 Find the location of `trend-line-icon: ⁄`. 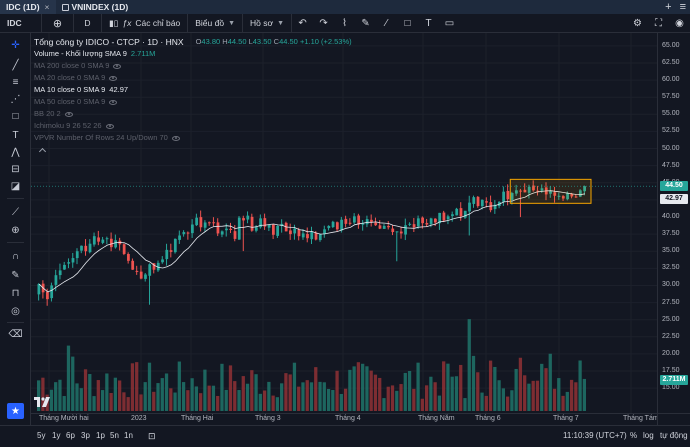

trend-line-icon: ⁄ is located at coordinates (386, 23).